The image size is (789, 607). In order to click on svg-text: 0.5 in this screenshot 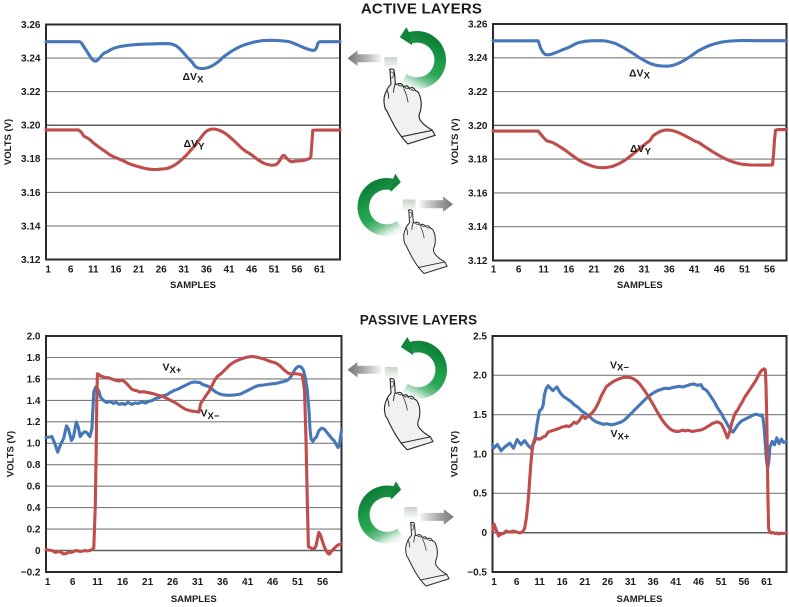, I will do `click(480, 494)`.